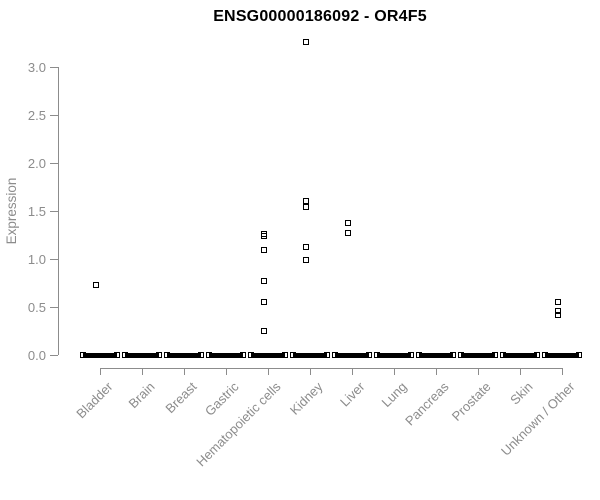 The width and height of the screenshot is (600, 500). Describe the element at coordinates (36, 164) in the screenshot. I see `y-tick-label: 2.0` at that location.